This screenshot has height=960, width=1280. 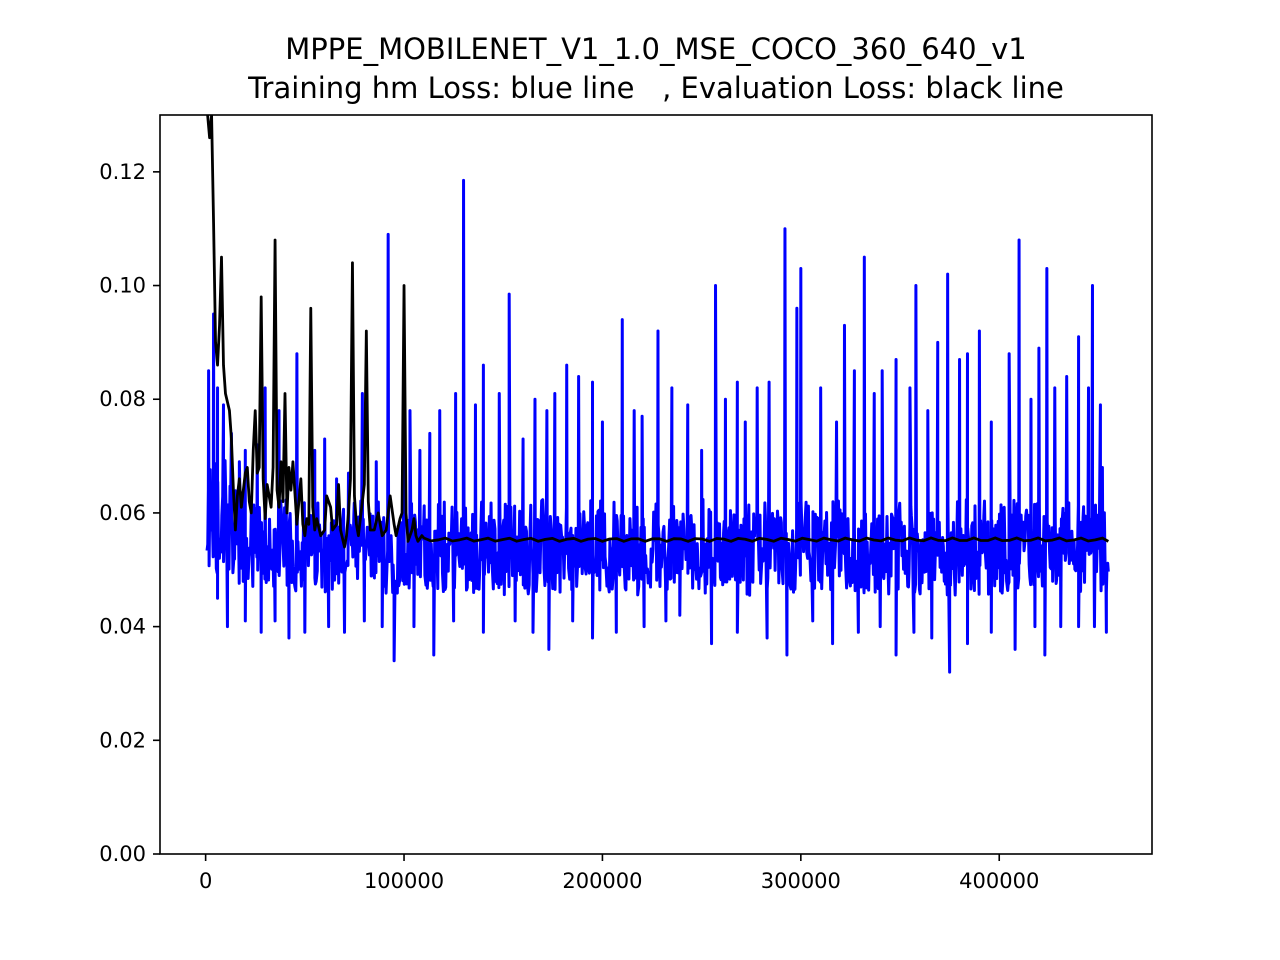 What do you see at coordinates (122, 627) in the screenshot?
I see `y-tick-label: 0.04` at bounding box center [122, 627].